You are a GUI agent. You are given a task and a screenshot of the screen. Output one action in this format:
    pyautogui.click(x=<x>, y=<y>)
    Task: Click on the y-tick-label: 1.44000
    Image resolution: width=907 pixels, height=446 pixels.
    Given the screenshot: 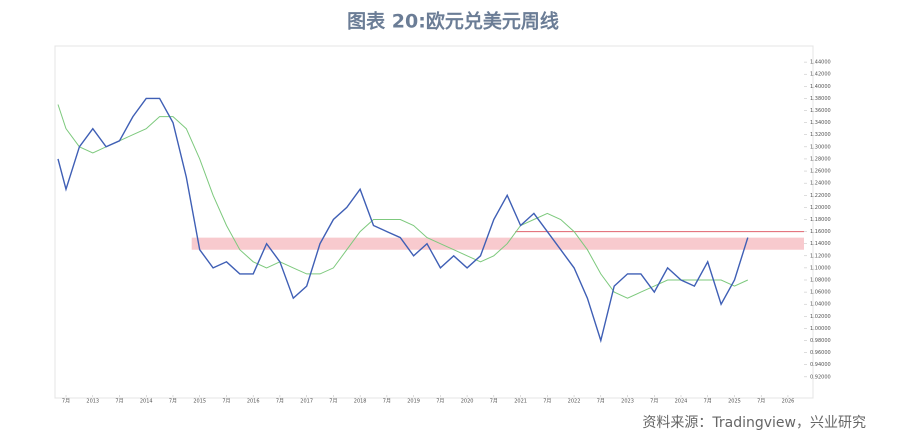 What is the action you would take?
    pyautogui.click(x=820, y=63)
    